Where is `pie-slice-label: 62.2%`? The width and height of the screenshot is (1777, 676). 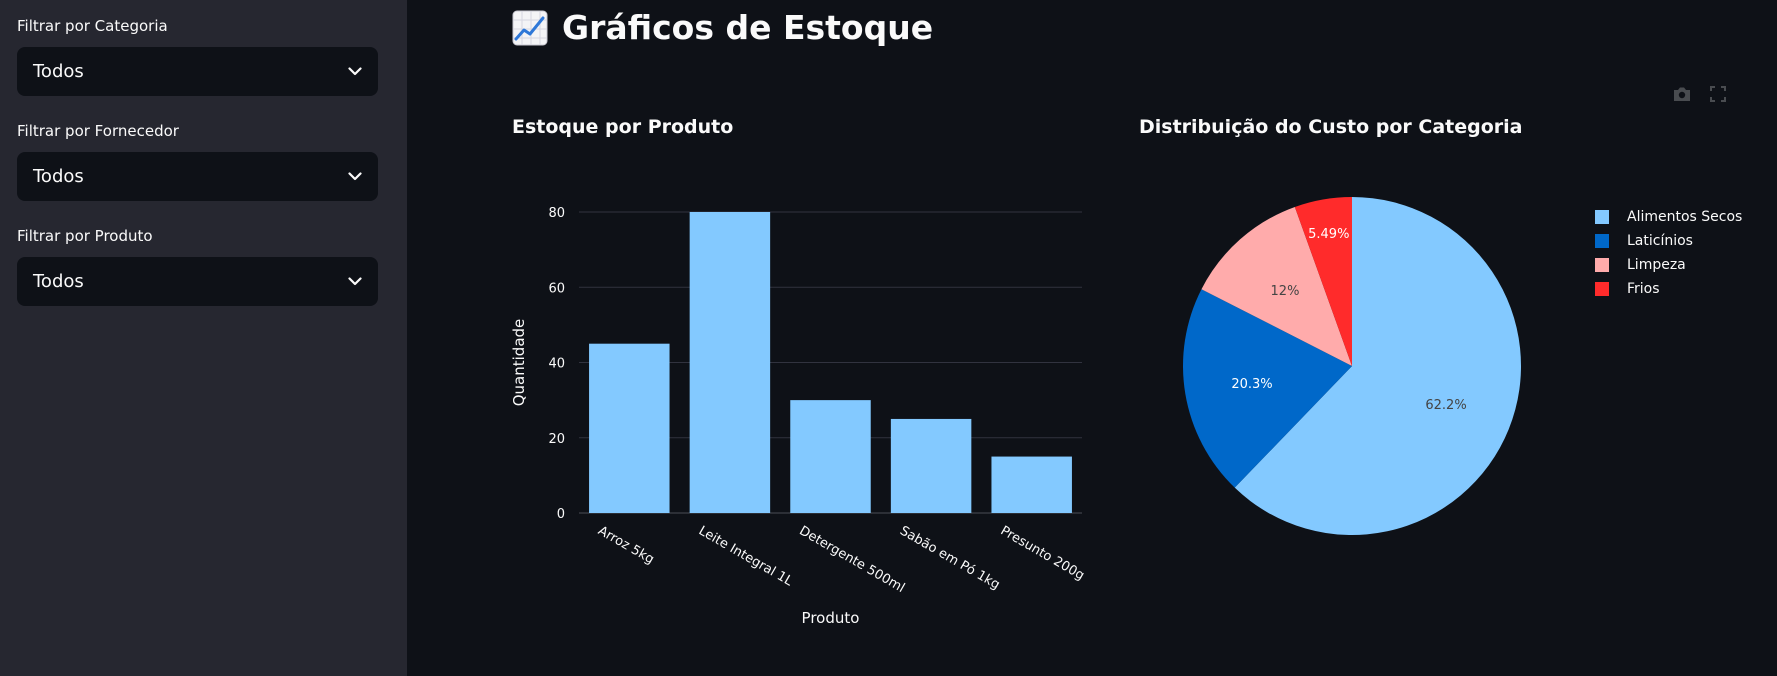
pie-slice-label: 62.2% is located at coordinates (1445, 405).